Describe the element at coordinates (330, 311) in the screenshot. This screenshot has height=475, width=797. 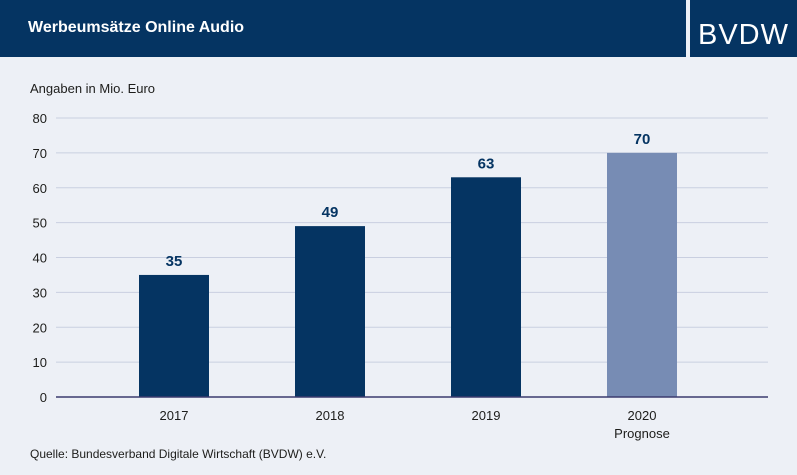
I see `bar-2018` at that location.